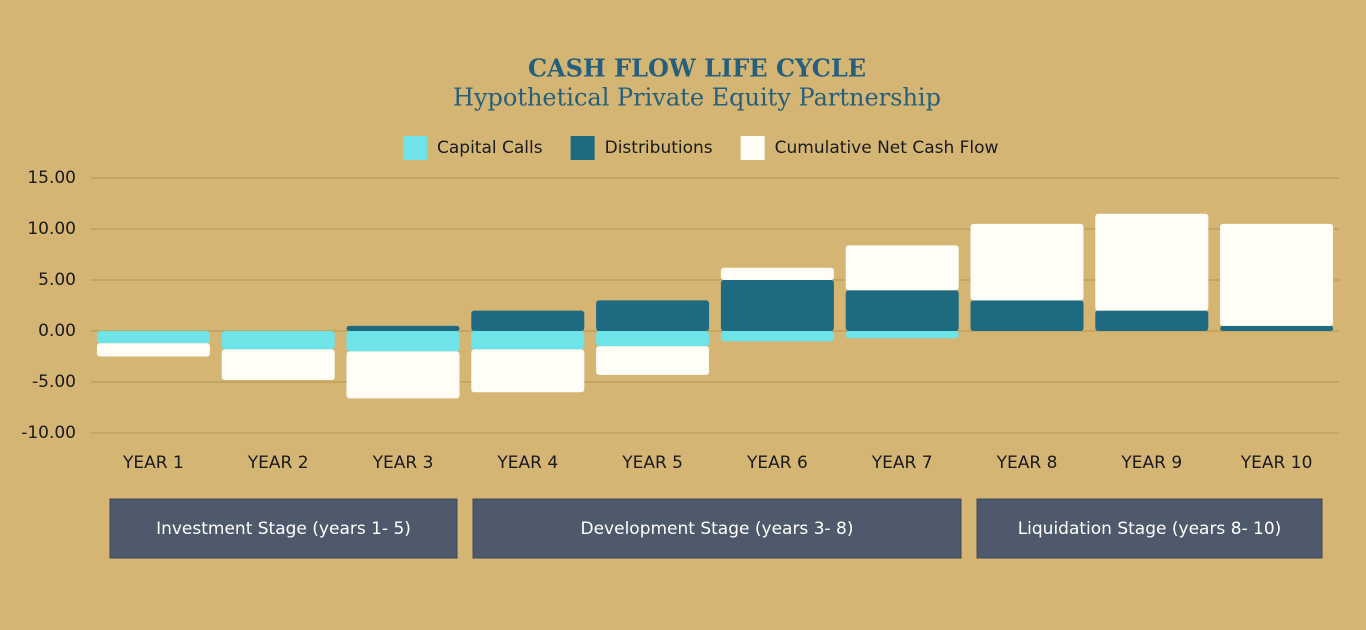 The height and width of the screenshot is (630, 1366). Describe the element at coordinates (48, 433) in the screenshot. I see `y-tick-label: -10.00` at that location.